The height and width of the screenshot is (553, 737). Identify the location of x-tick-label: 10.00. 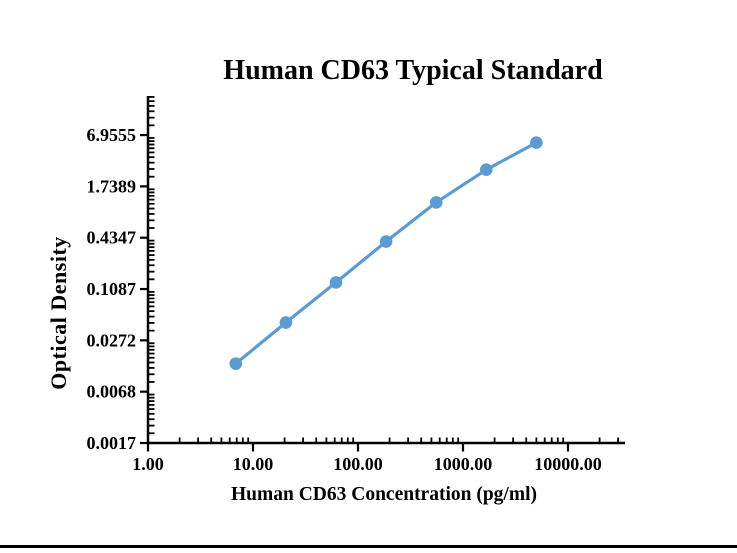
(253, 464).